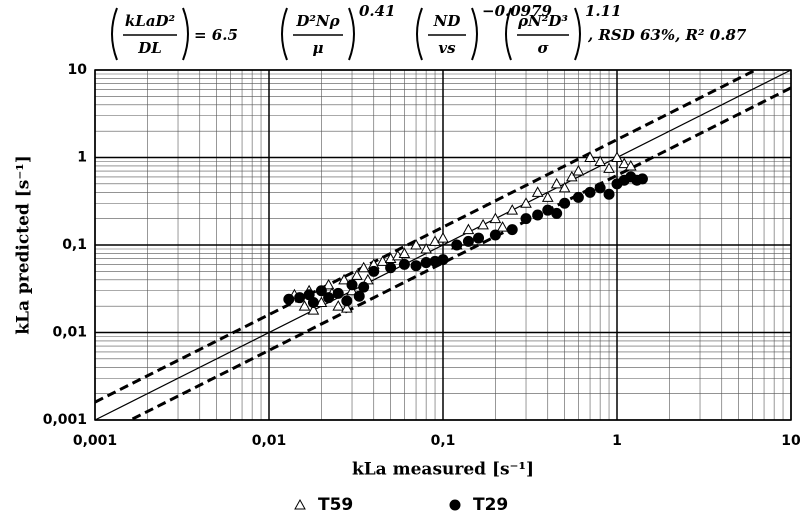 The image size is (800, 518). Describe the element at coordinates (377, 11) in the screenshot. I see `eq-exponent: 0.41` at that location.